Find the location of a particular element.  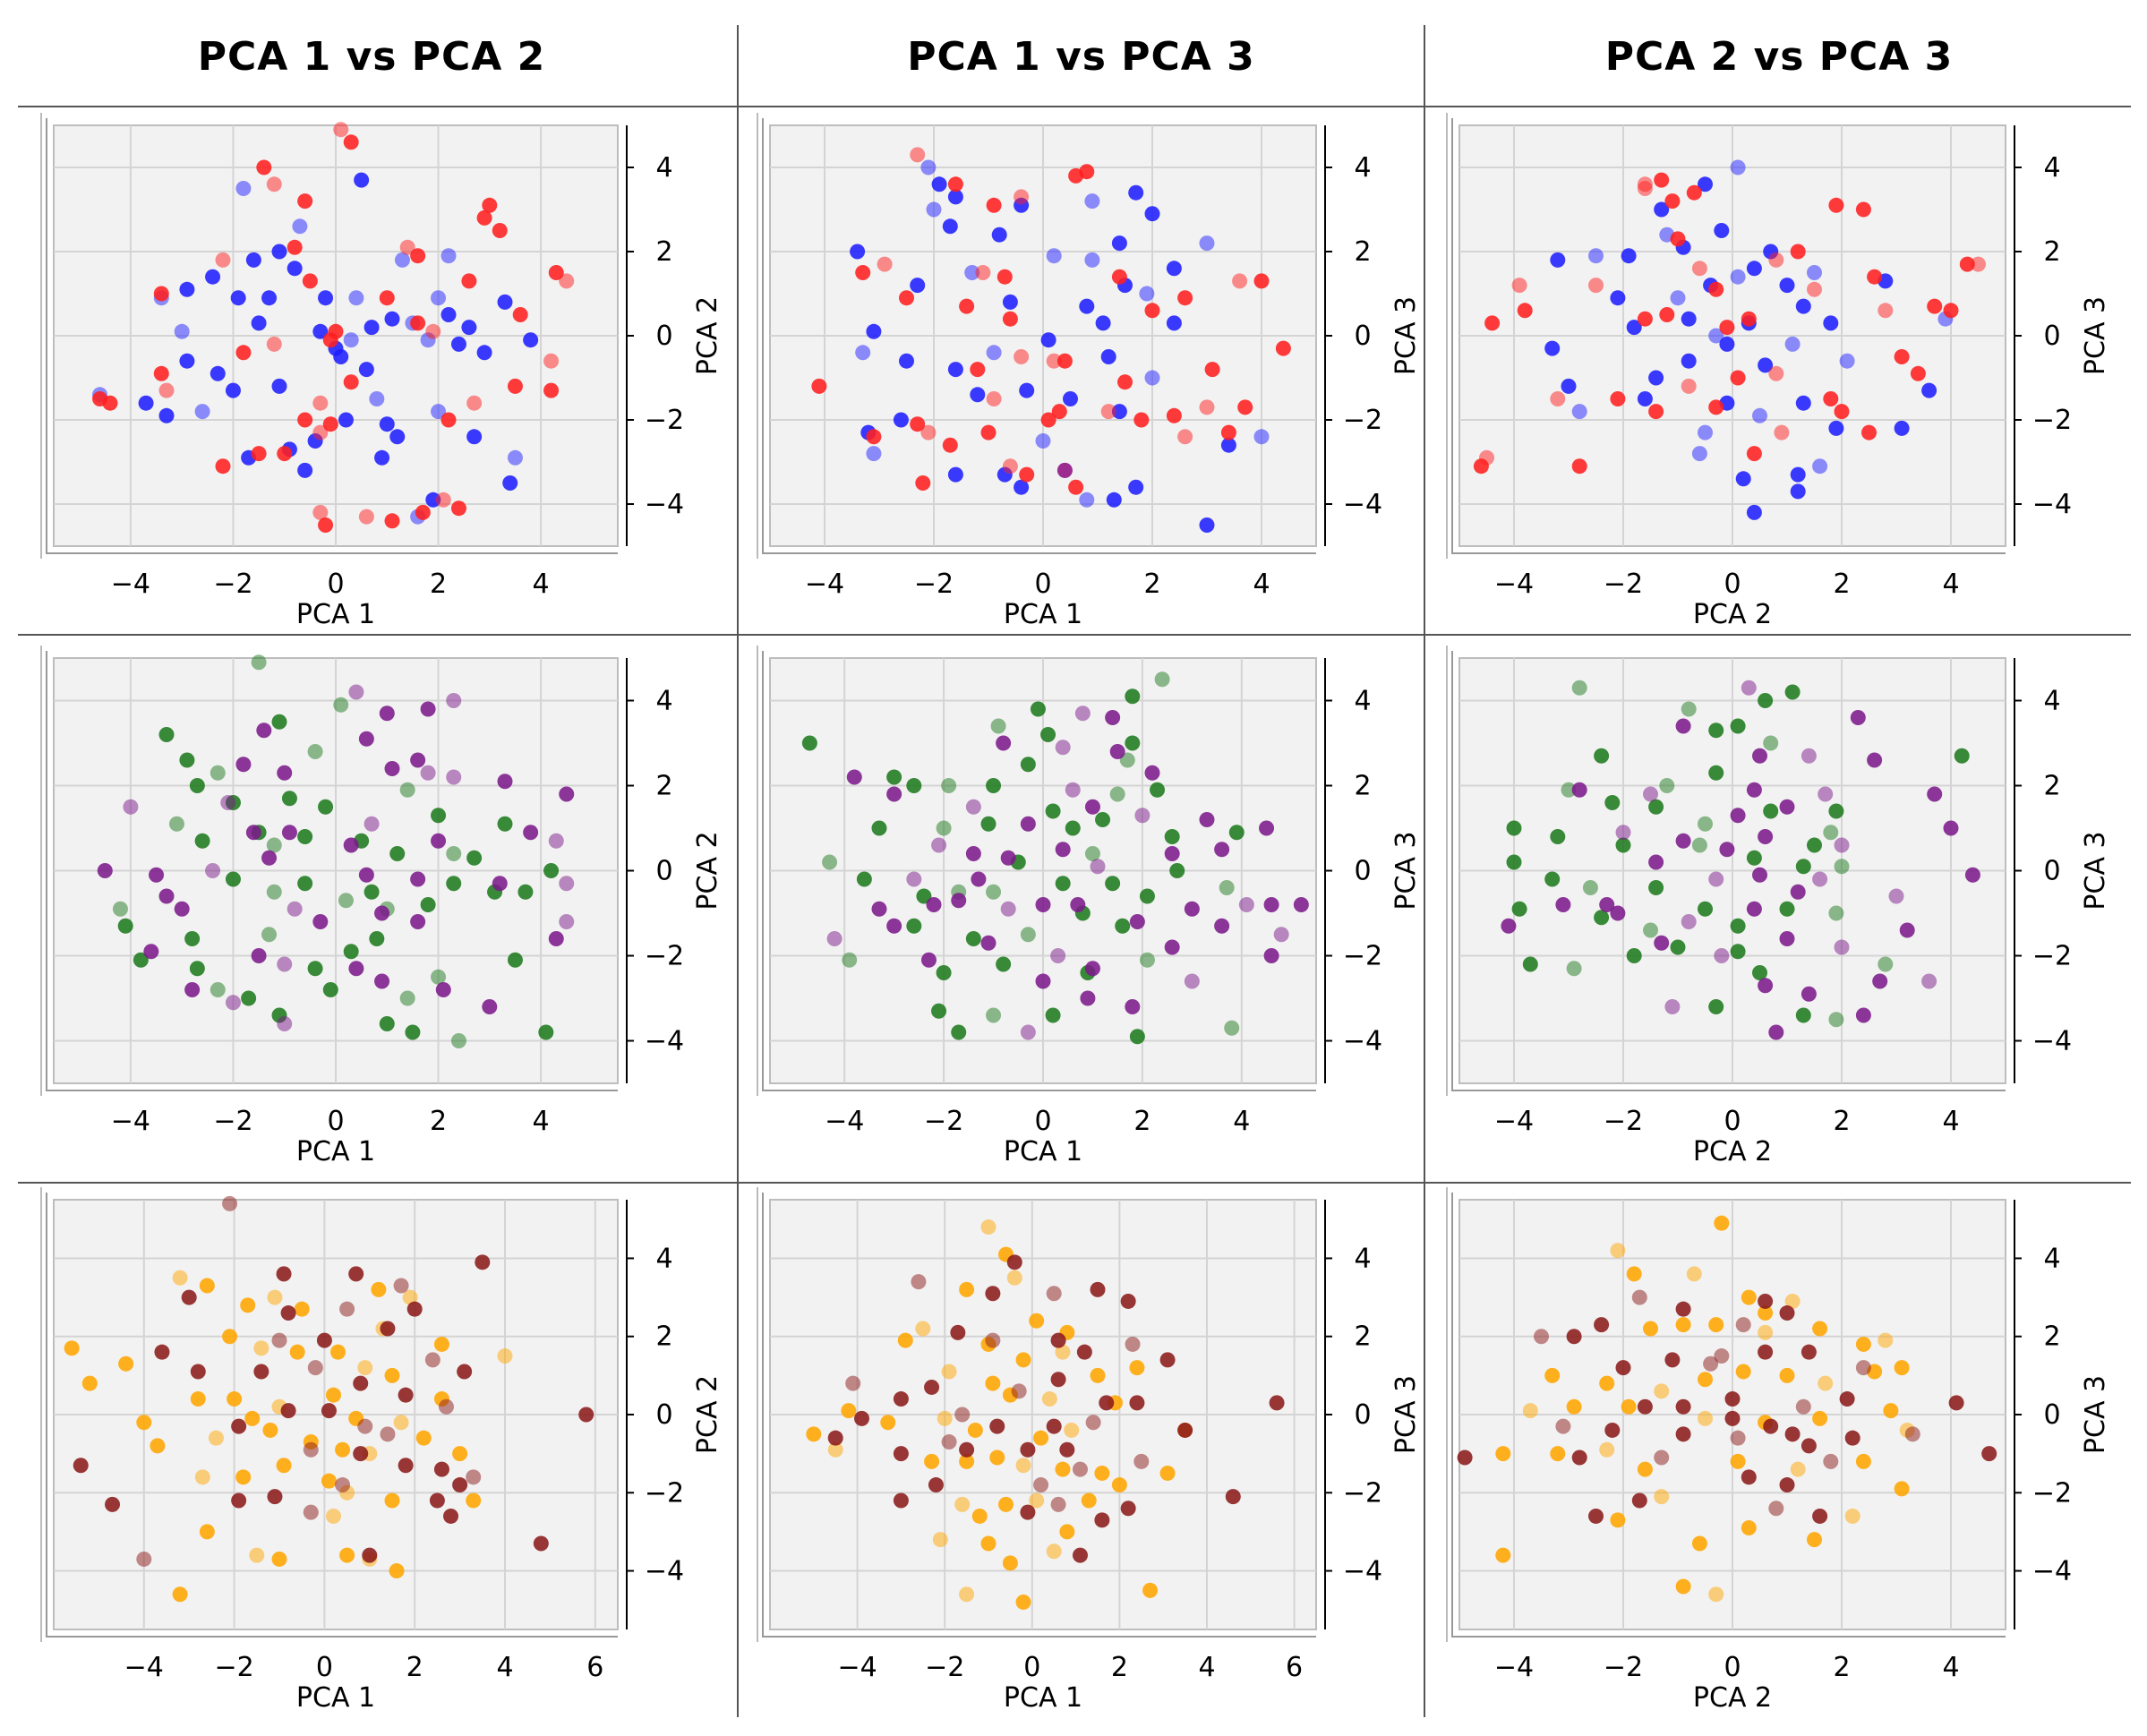

pane-frame is located at coordinates (1729, 1415).